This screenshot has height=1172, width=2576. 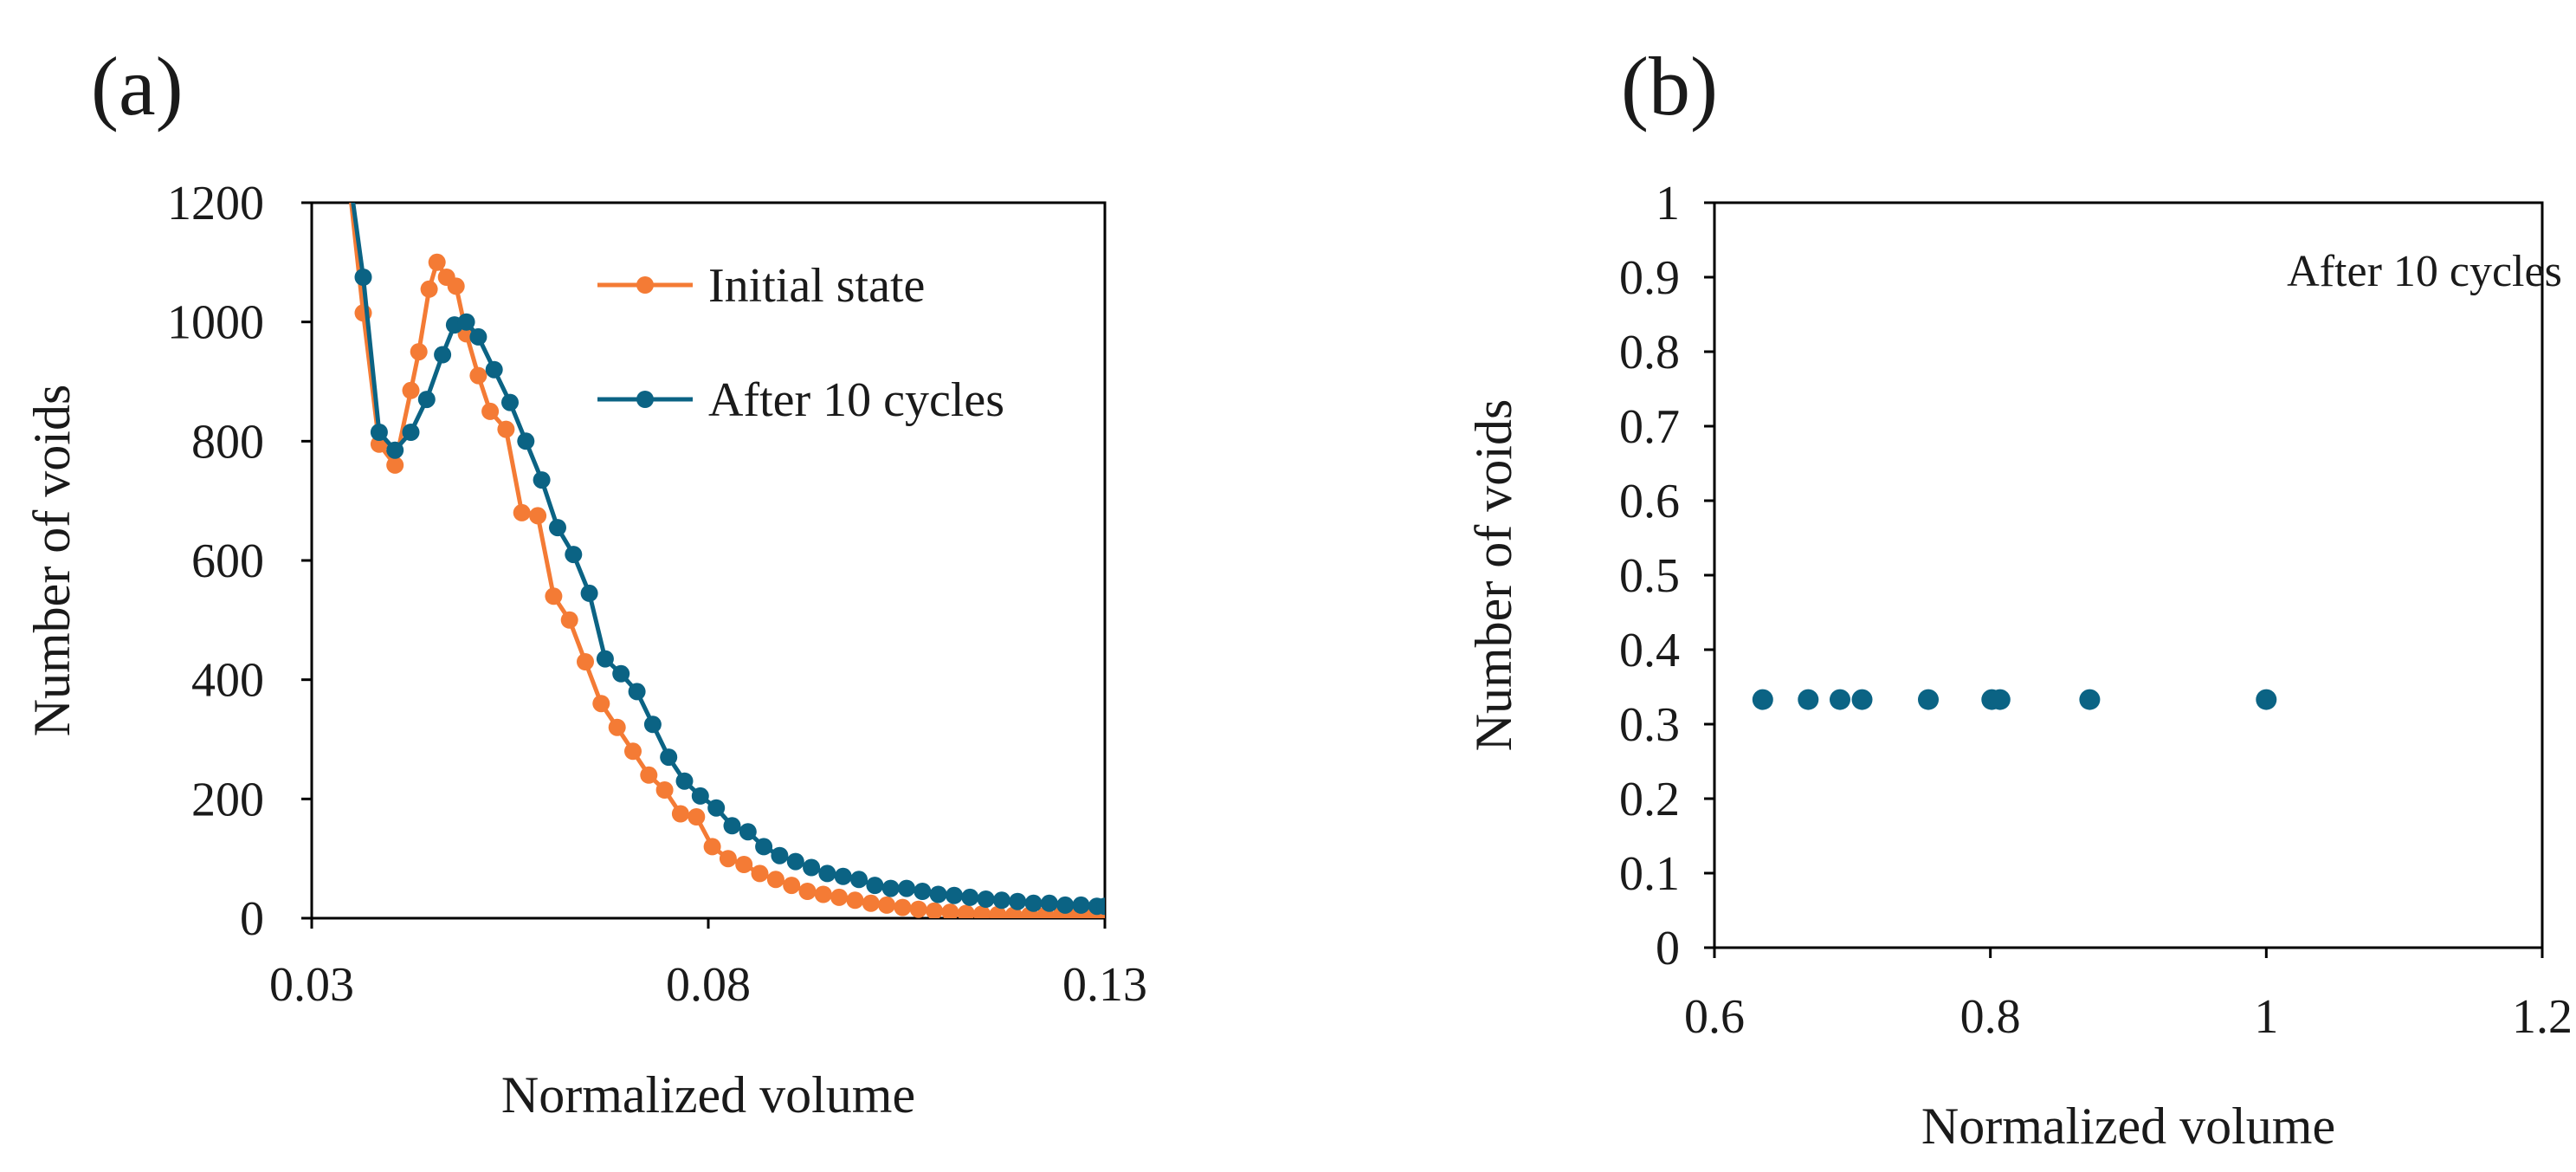 What do you see at coordinates (1668, 203) in the screenshot?
I see `y-tick-label: 1` at bounding box center [1668, 203].